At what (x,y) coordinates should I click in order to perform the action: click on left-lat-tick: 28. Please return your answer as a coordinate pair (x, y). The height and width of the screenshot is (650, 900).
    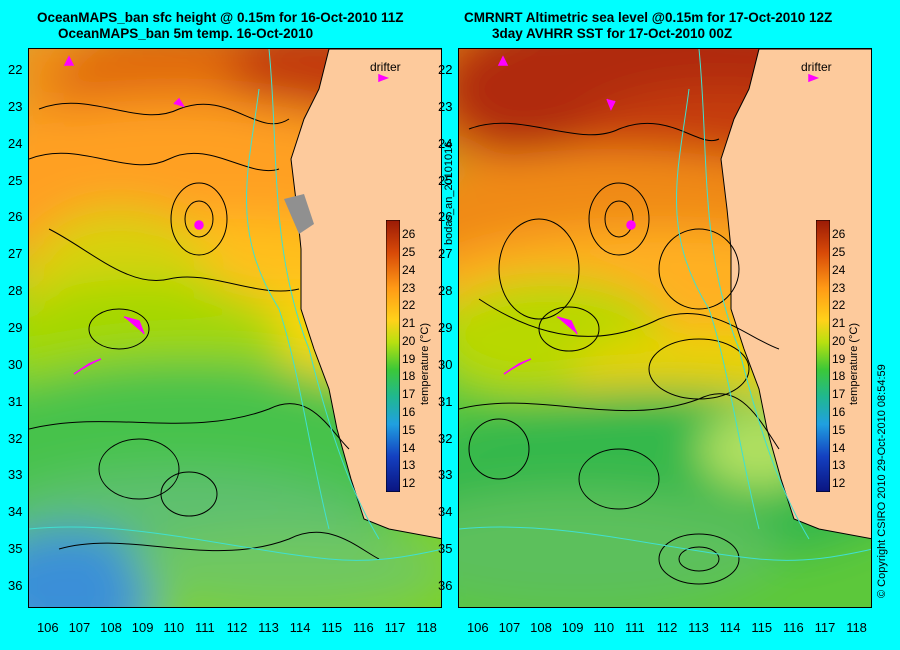
    Looking at the image, I should click on (15, 291).